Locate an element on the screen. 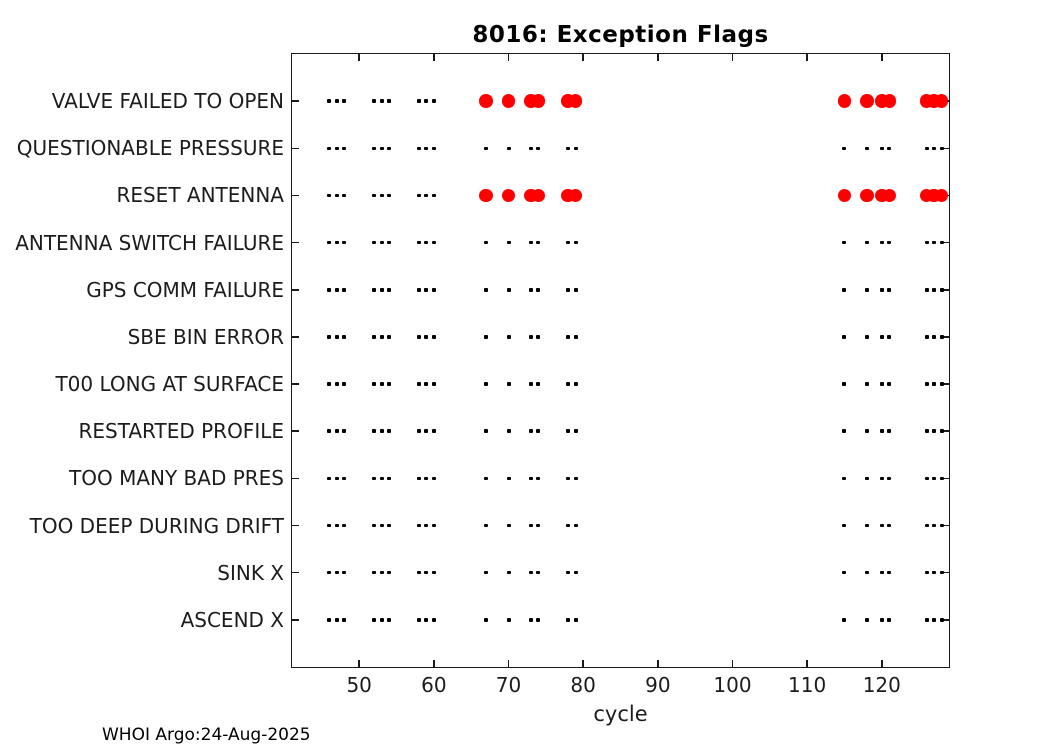  category-label: TOO MANY BAD PRES is located at coordinates (176, 478).